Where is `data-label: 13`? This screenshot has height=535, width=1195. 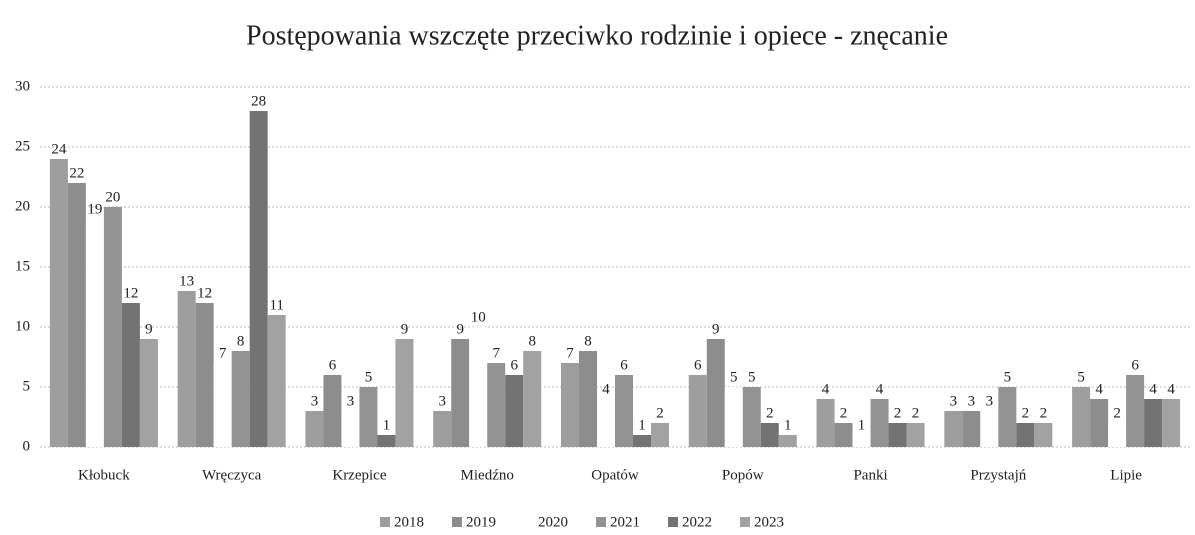 data-label: 13 is located at coordinates (186, 281).